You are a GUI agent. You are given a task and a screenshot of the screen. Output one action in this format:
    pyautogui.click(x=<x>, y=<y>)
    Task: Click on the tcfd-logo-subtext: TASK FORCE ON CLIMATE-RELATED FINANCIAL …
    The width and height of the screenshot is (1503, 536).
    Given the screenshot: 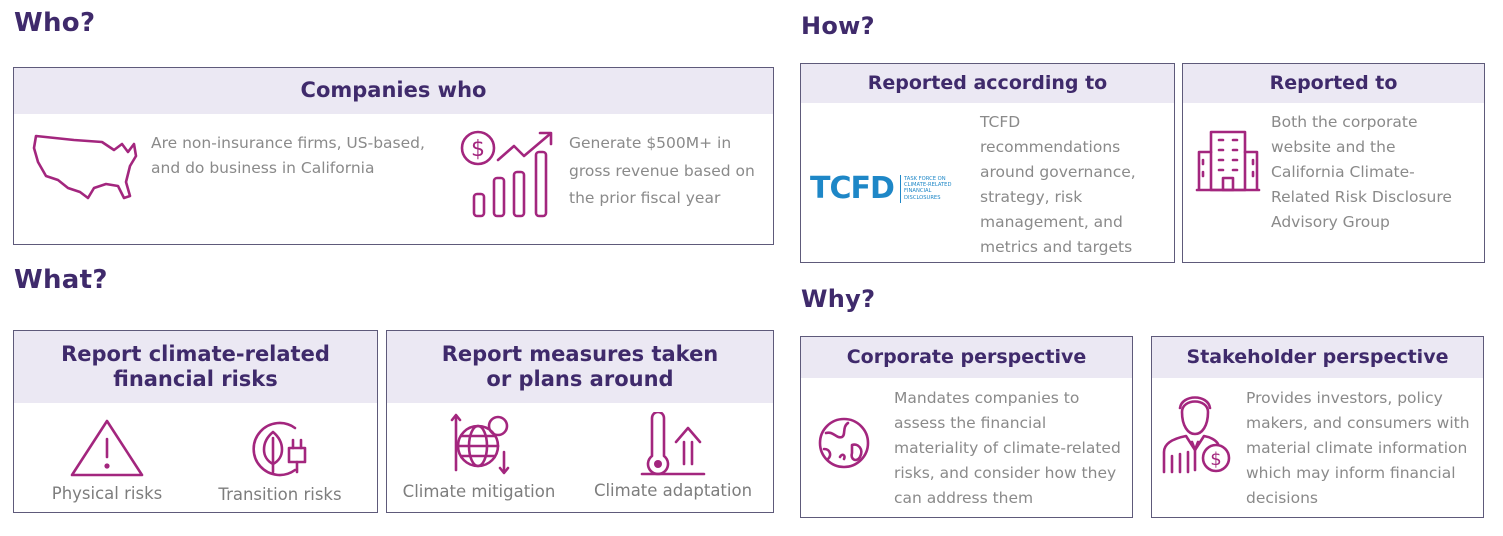 What is the action you would take?
    pyautogui.click(x=928, y=188)
    